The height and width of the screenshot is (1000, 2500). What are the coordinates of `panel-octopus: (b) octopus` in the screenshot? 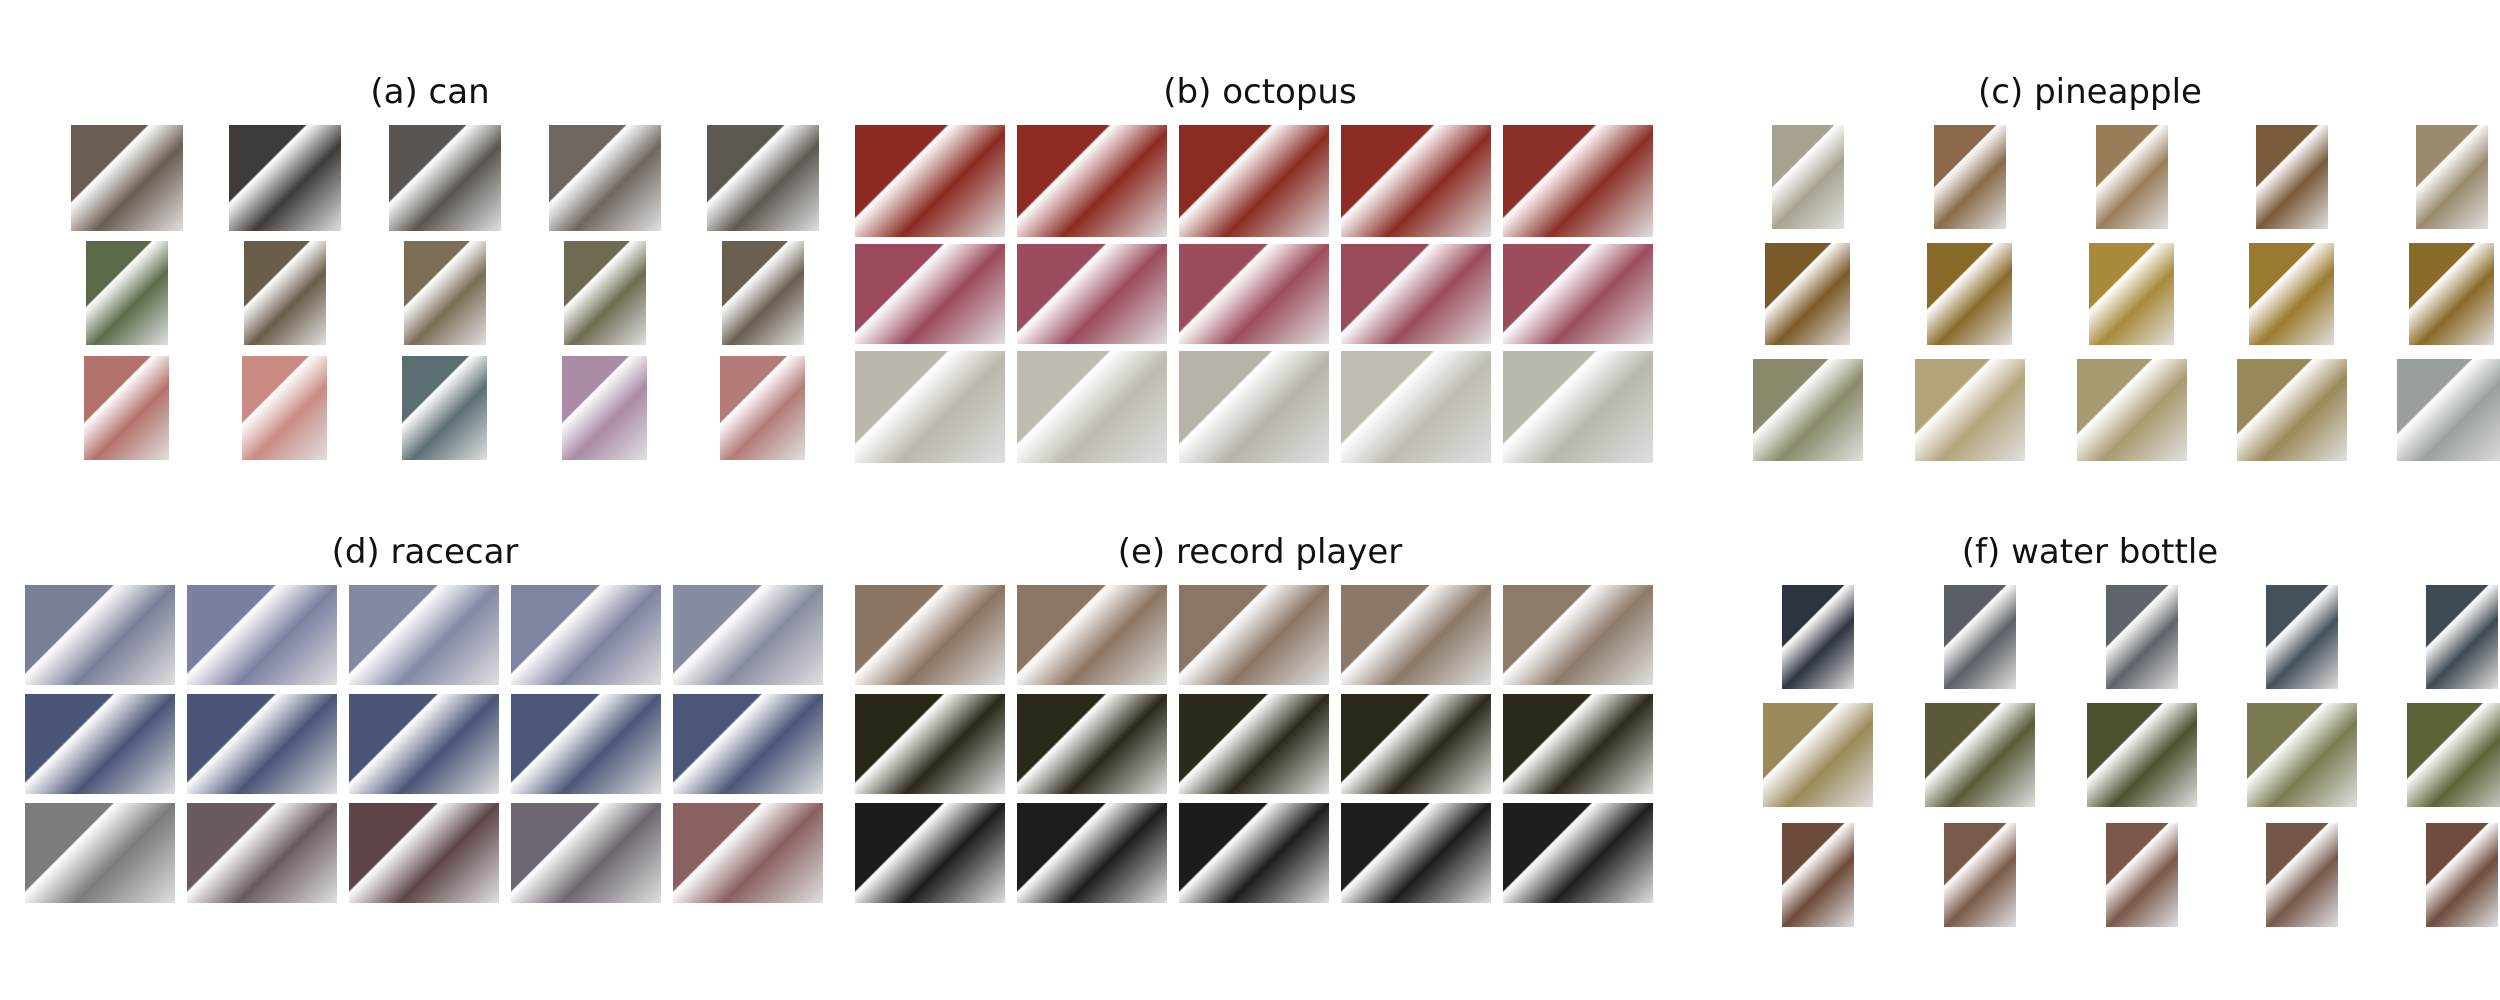 It's located at (1260, 280).